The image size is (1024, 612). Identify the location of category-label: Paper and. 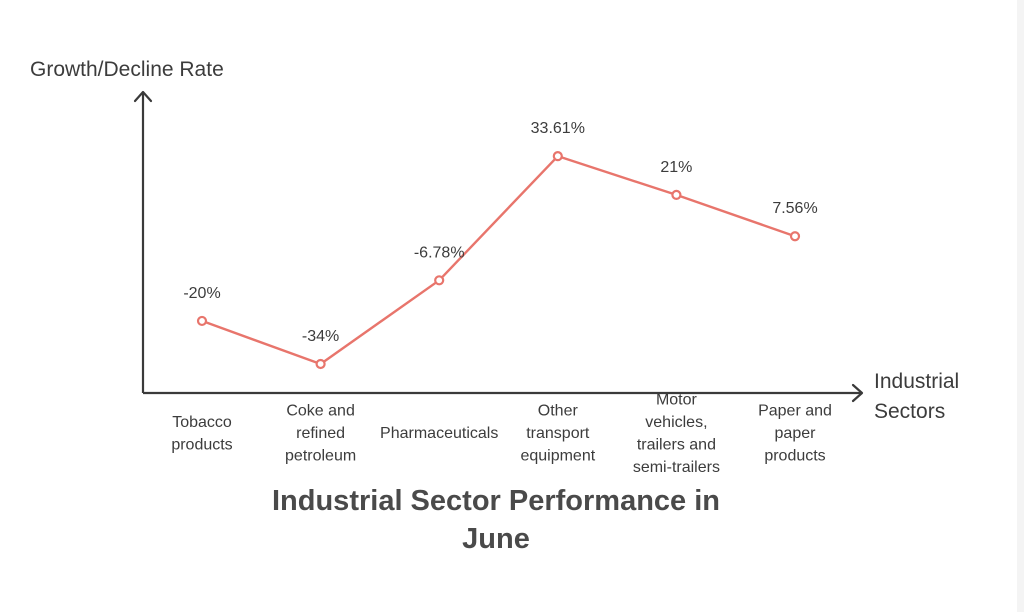
(795, 411).